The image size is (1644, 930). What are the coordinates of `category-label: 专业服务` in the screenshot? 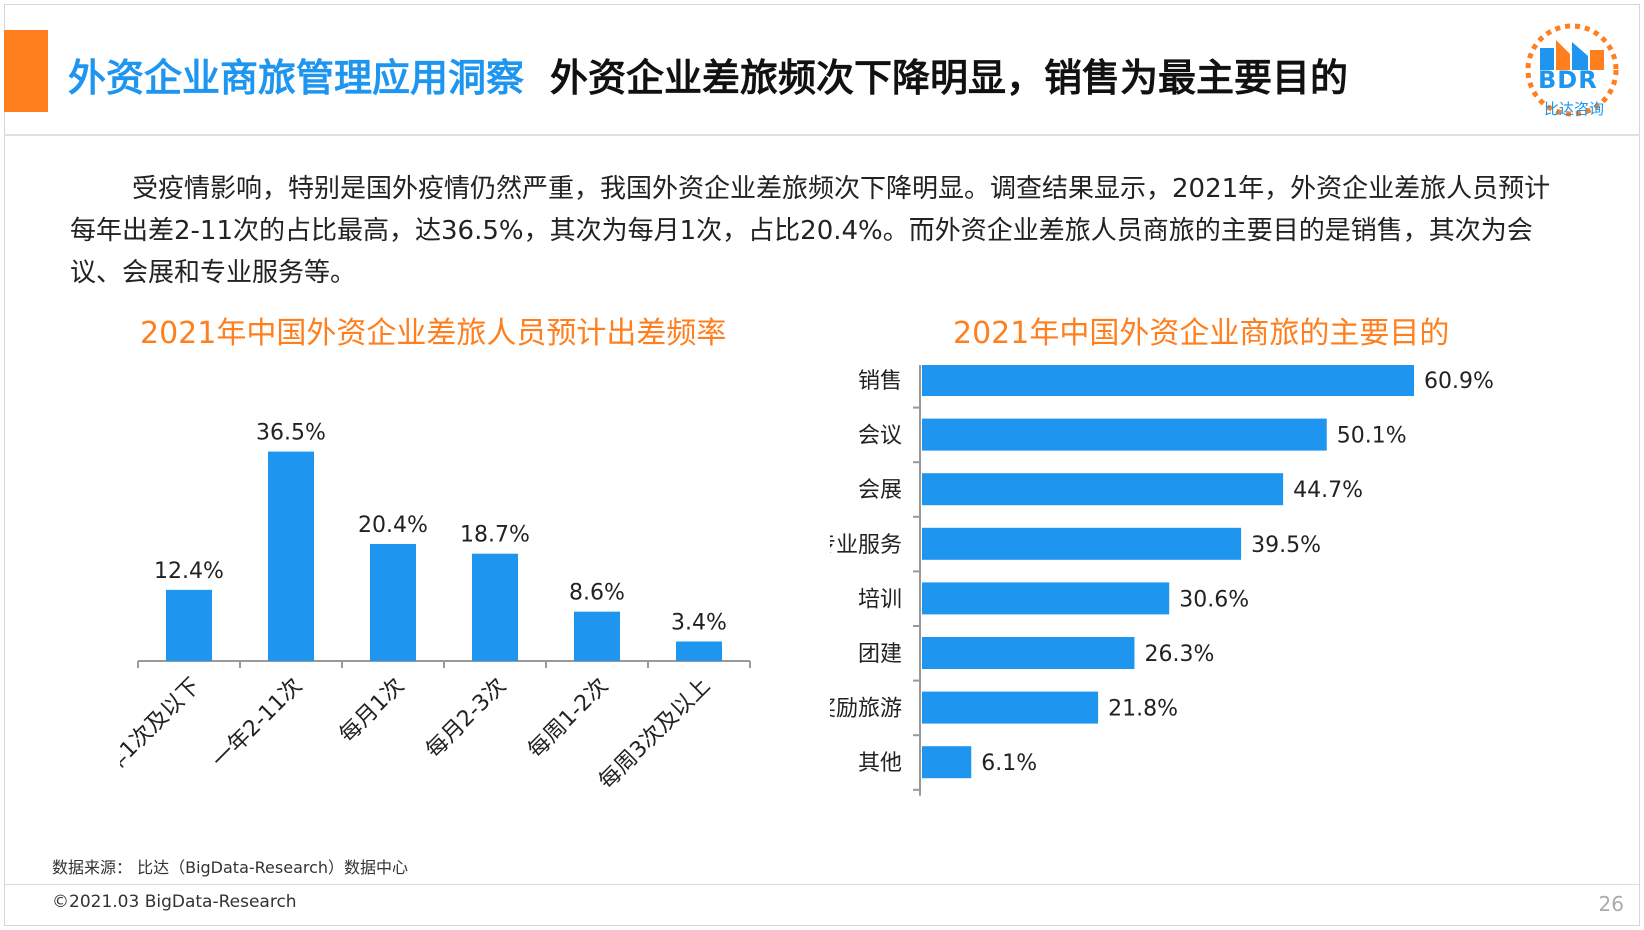 It's located at (866, 545).